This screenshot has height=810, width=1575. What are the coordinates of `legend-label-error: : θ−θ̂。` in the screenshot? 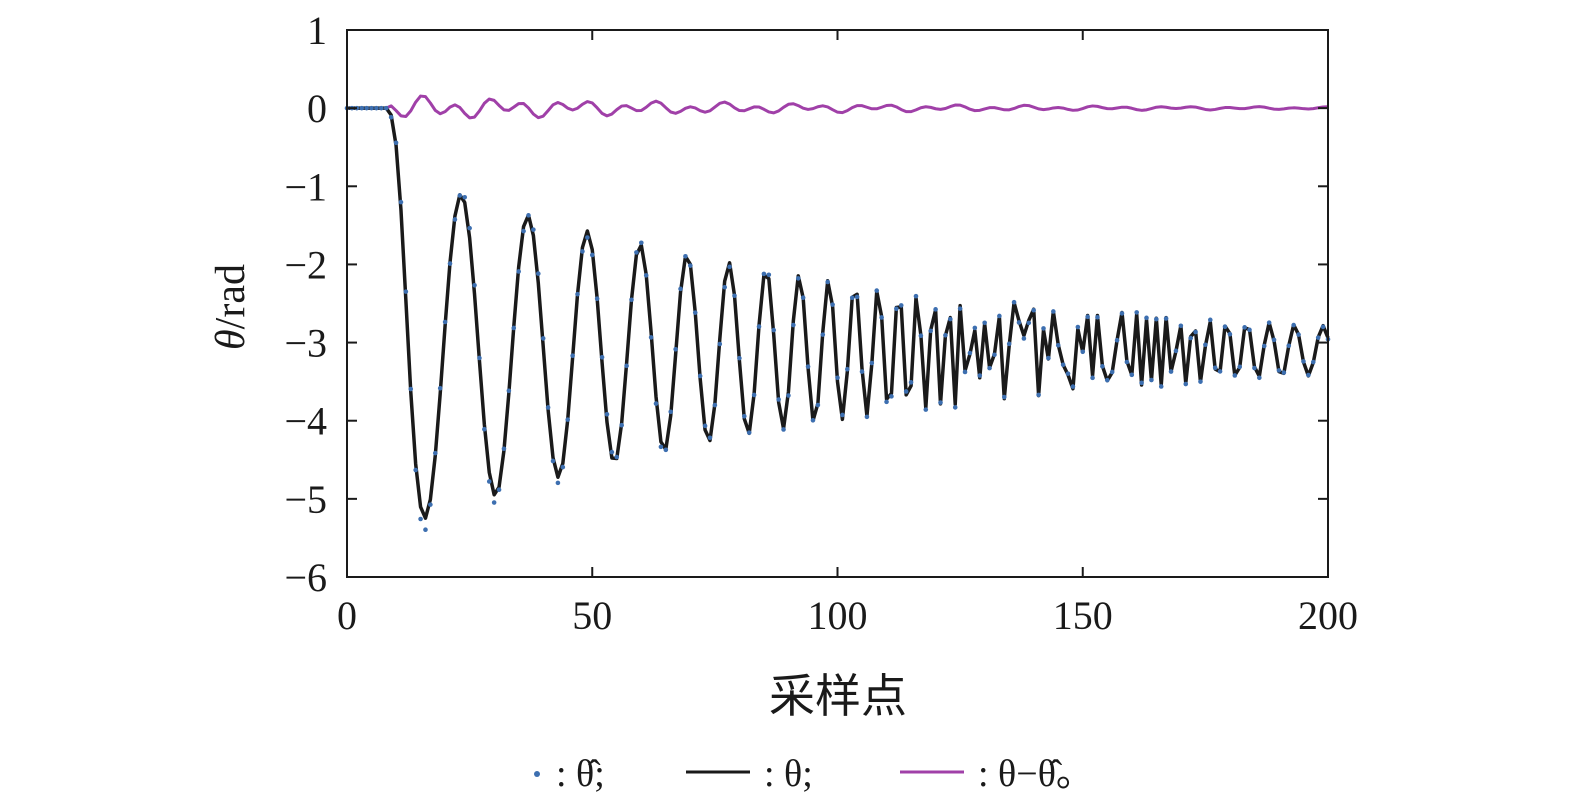 It's located at (1036, 774).